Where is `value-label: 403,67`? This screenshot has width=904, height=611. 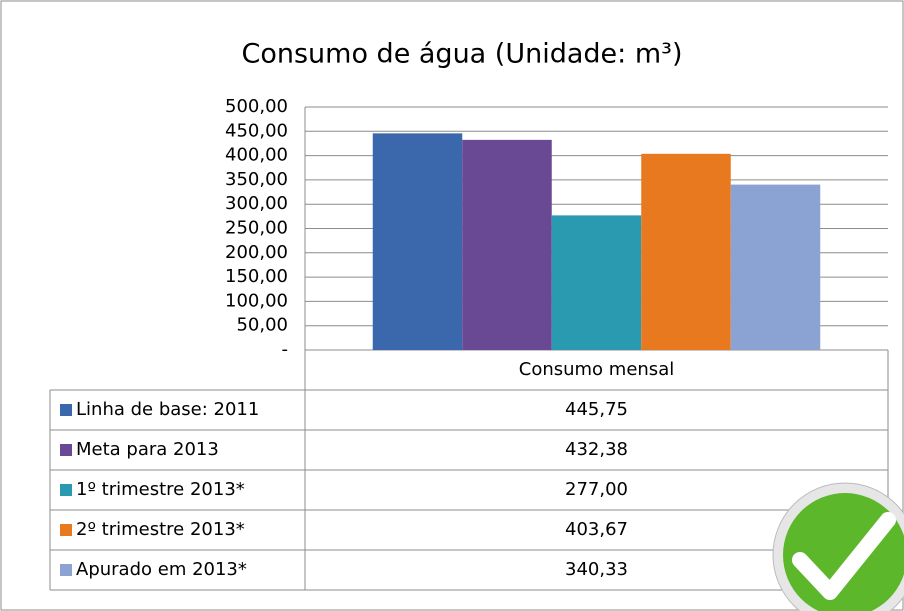 value-label: 403,67 is located at coordinates (596, 529).